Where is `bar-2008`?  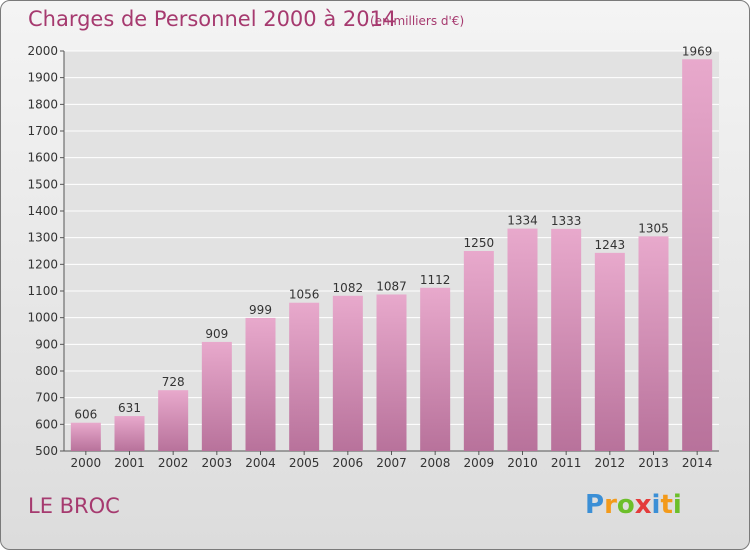 bar-2008 is located at coordinates (435, 369).